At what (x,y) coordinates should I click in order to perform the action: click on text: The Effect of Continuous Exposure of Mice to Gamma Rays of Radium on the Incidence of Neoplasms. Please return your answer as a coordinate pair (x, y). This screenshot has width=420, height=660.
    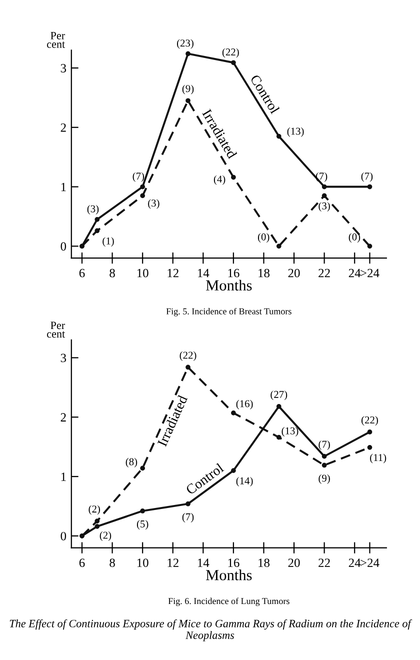
    Looking at the image, I should click on (211, 630).